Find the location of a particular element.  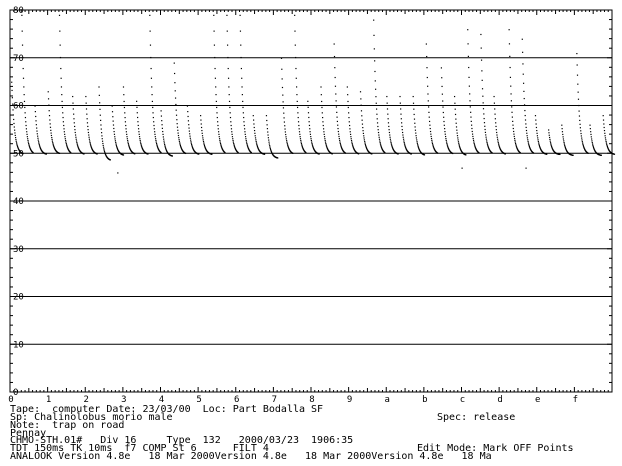

y-tick-label: 60 is located at coordinates (18, 107).